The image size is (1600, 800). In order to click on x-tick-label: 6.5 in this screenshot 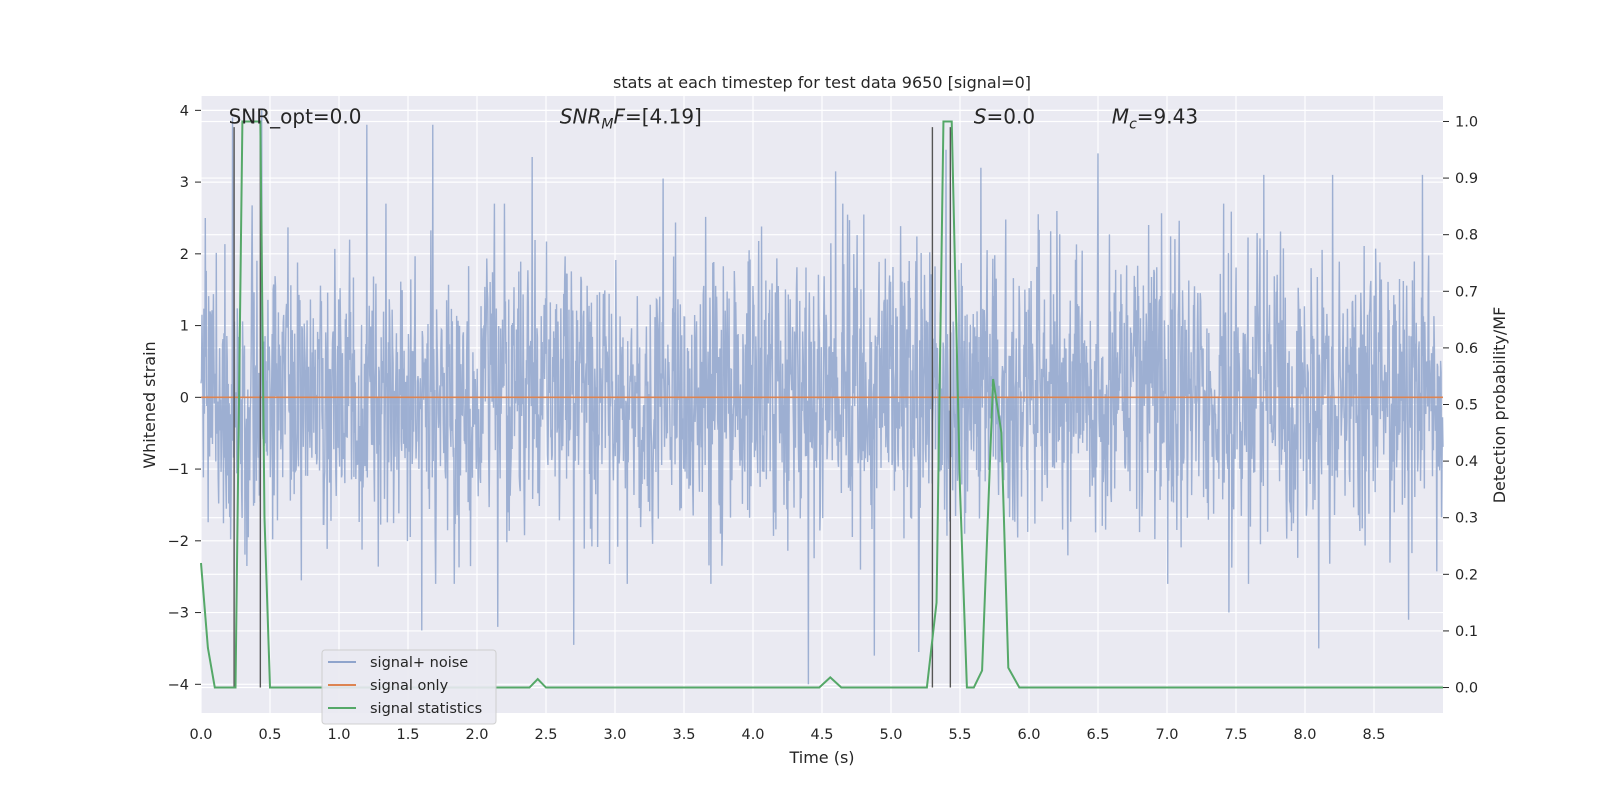, I will do `click(1097, 735)`.